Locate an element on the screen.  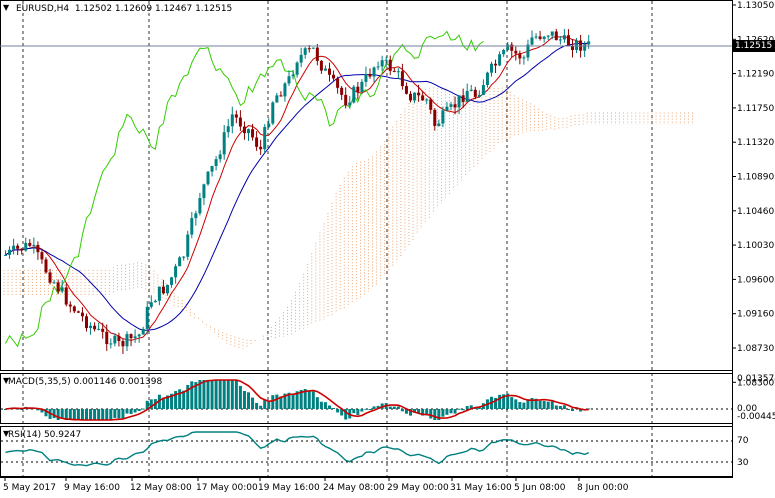
rsi-tick-label: 70 is located at coordinates (743, 441).